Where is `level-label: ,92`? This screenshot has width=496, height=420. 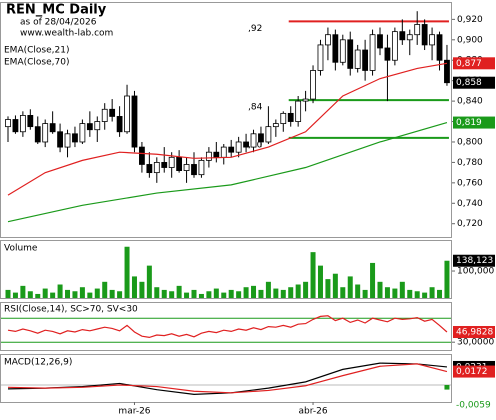 level-label: ,92 is located at coordinates (255, 29).